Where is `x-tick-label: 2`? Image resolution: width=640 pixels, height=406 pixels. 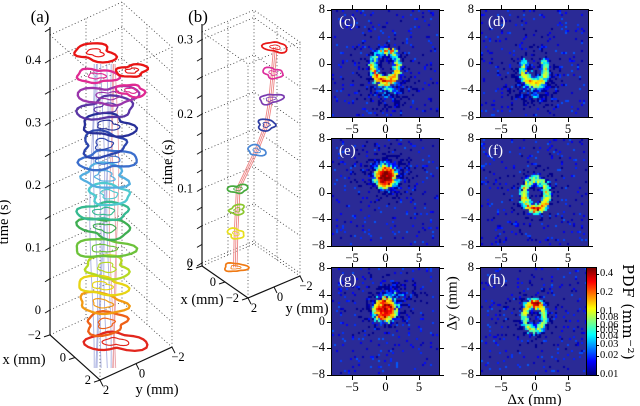
x-tick-label: 2 is located at coordinates (190, 266).